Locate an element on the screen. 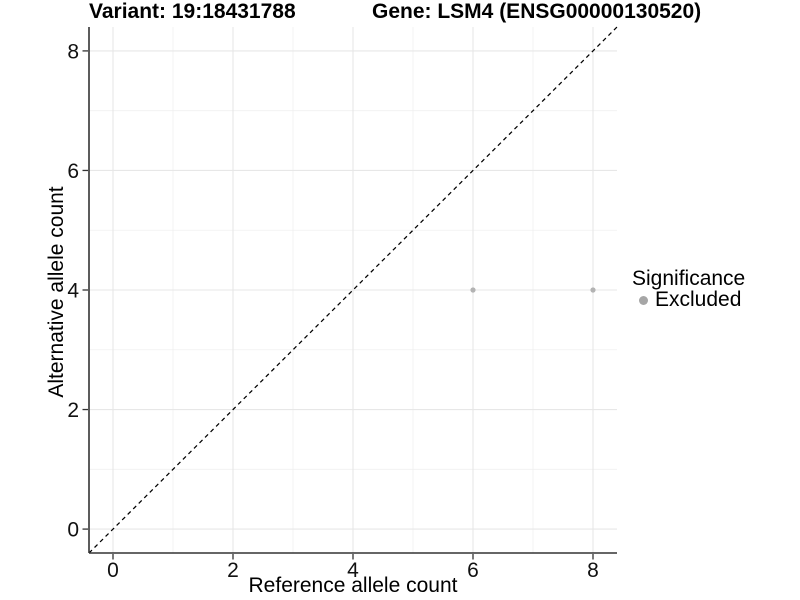  x-tick-label: 4 is located at coordinates (353, 570).